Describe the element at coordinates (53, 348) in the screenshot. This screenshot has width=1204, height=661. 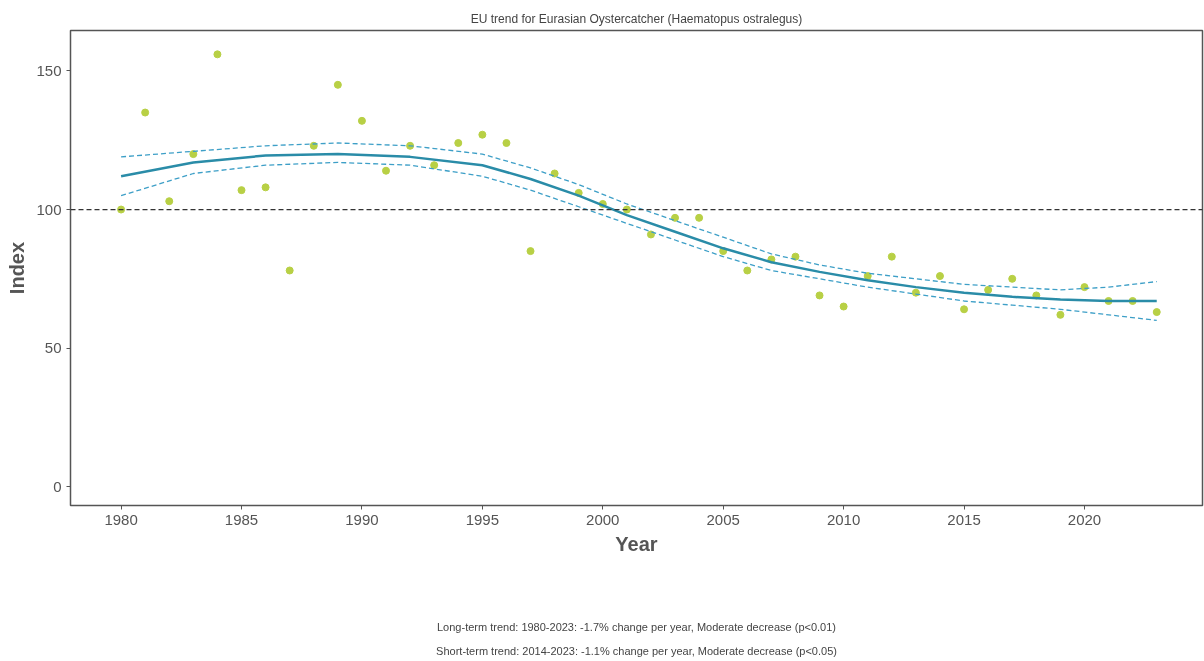
I see `y-tick-label: 50` at that location.